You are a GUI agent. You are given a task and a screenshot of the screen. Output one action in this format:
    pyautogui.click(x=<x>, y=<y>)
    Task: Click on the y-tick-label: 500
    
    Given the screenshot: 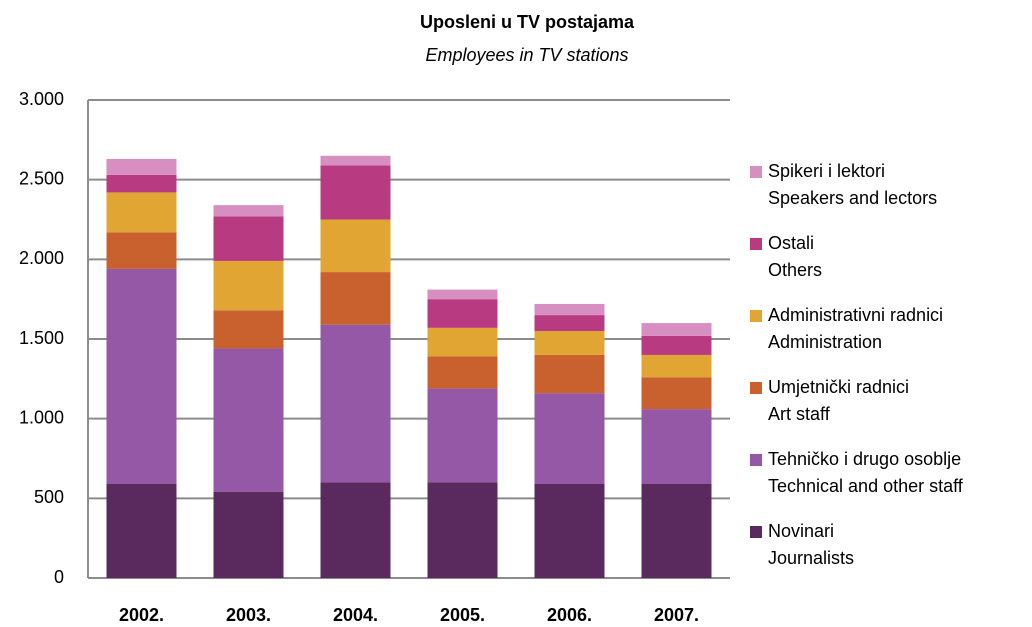 What is the action you would take?
    pyautogui.click(x=49, y=497)
    